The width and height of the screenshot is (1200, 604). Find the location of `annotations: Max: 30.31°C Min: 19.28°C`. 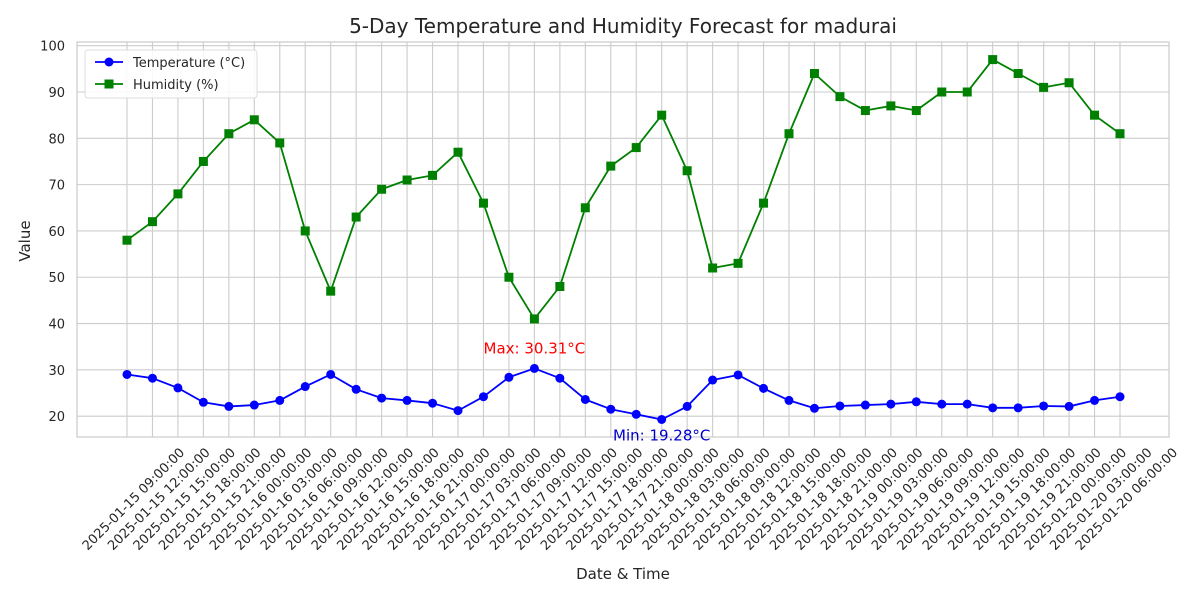

annotations: Max: 30.31°C Min: 19.28°C is located at coordinates (597, 391).